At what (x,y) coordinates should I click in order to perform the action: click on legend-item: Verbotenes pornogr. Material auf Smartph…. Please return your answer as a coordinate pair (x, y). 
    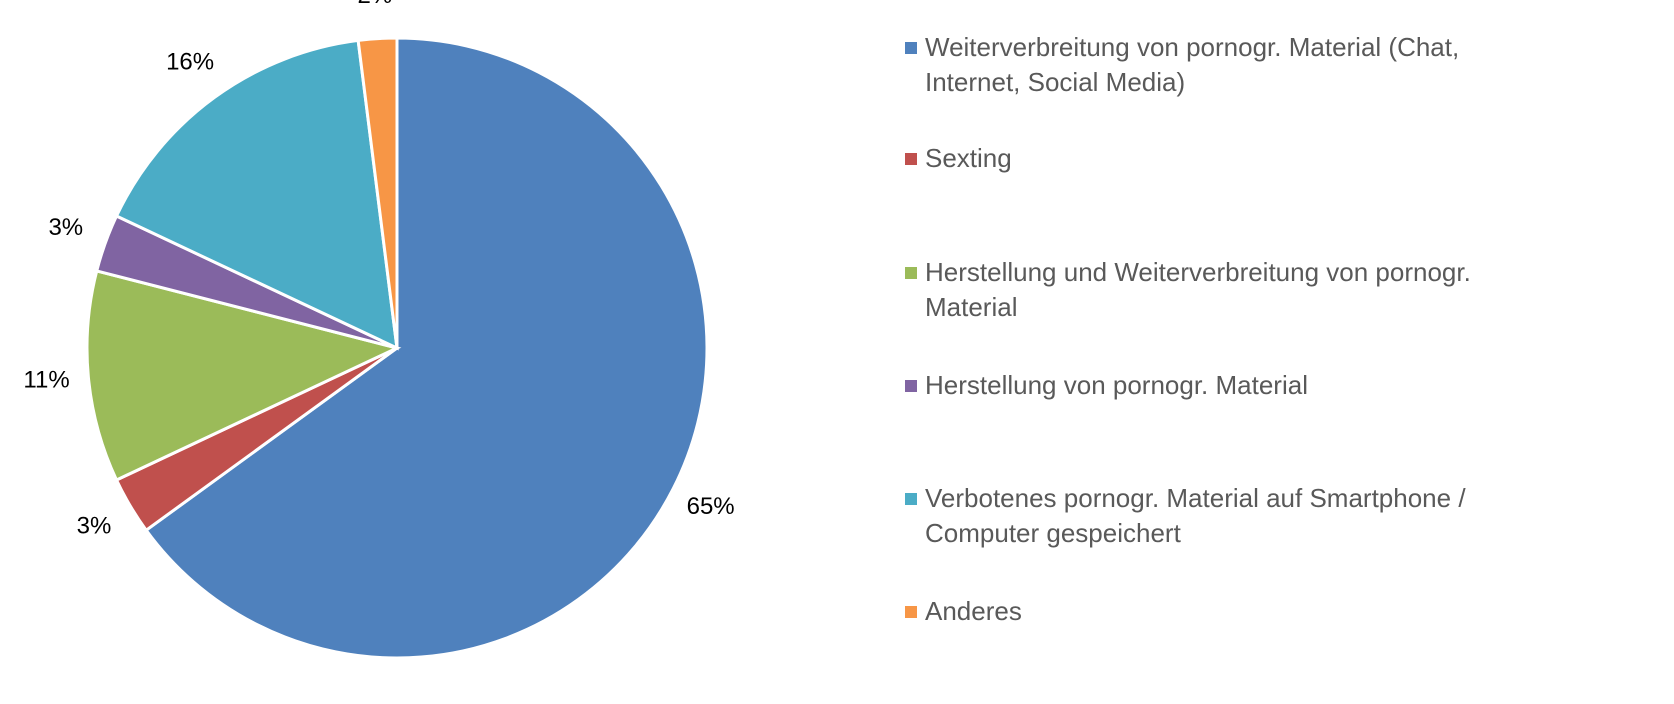
    Looking at the image, I should click on (1235, 516).